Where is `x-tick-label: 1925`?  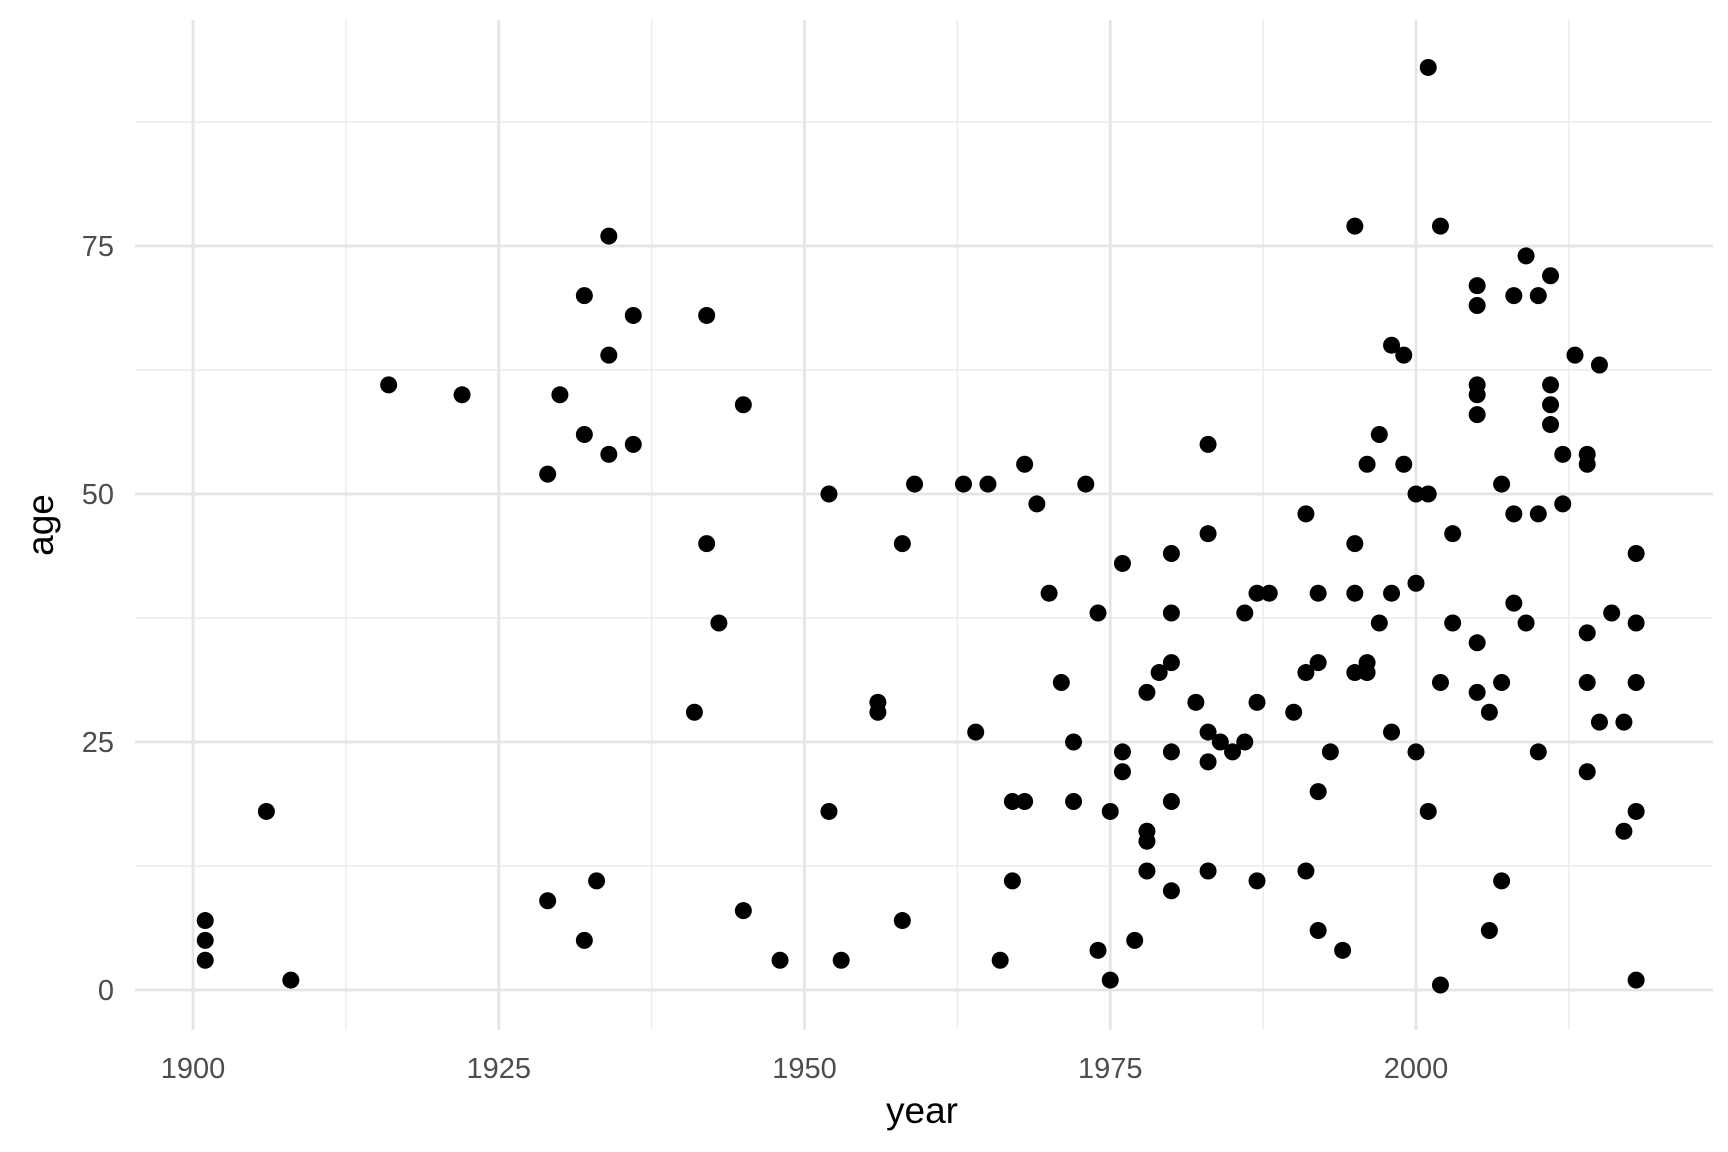
x-tick-label: 1925 is located at coordinates (498, 1069).